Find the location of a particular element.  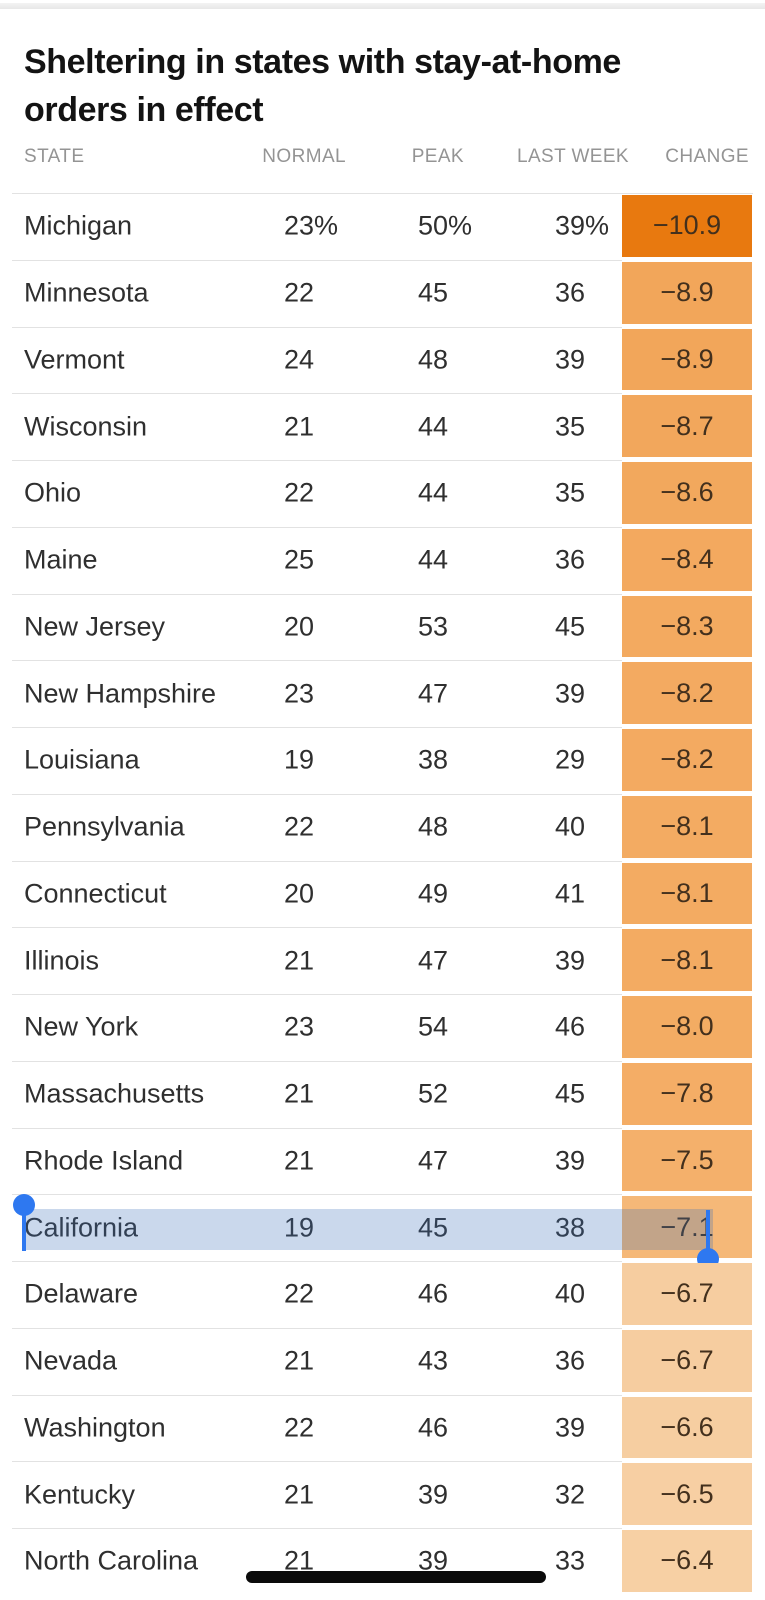

table-column-headers: STATE NORMAL PEAK LAST WEEK CHANGE is located at coordinates (382, 159).